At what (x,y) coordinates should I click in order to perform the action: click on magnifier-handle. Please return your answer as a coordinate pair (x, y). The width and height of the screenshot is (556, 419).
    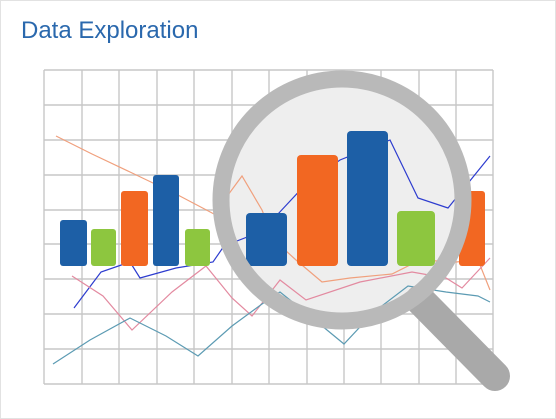
    Looking at the image, I should click on (457, 338).